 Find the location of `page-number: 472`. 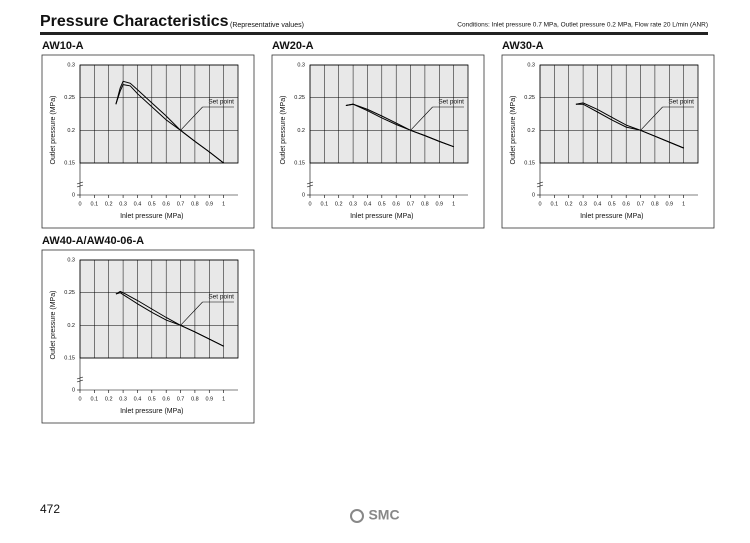

page-number: 472 is located at coordinates (50, 509).